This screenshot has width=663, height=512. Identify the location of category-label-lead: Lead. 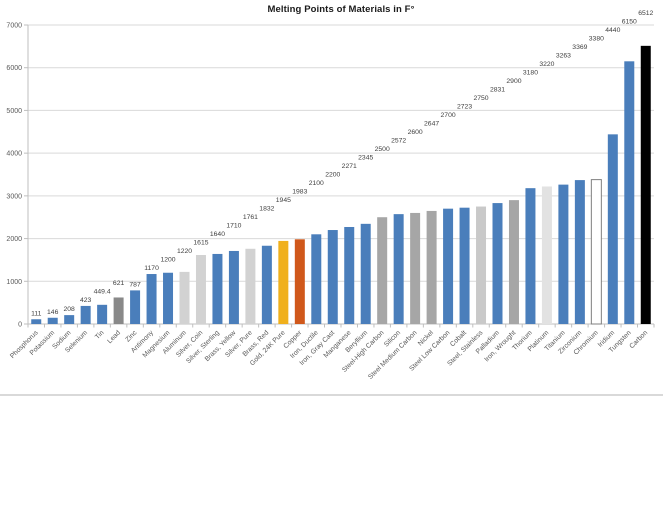
(114, 337).